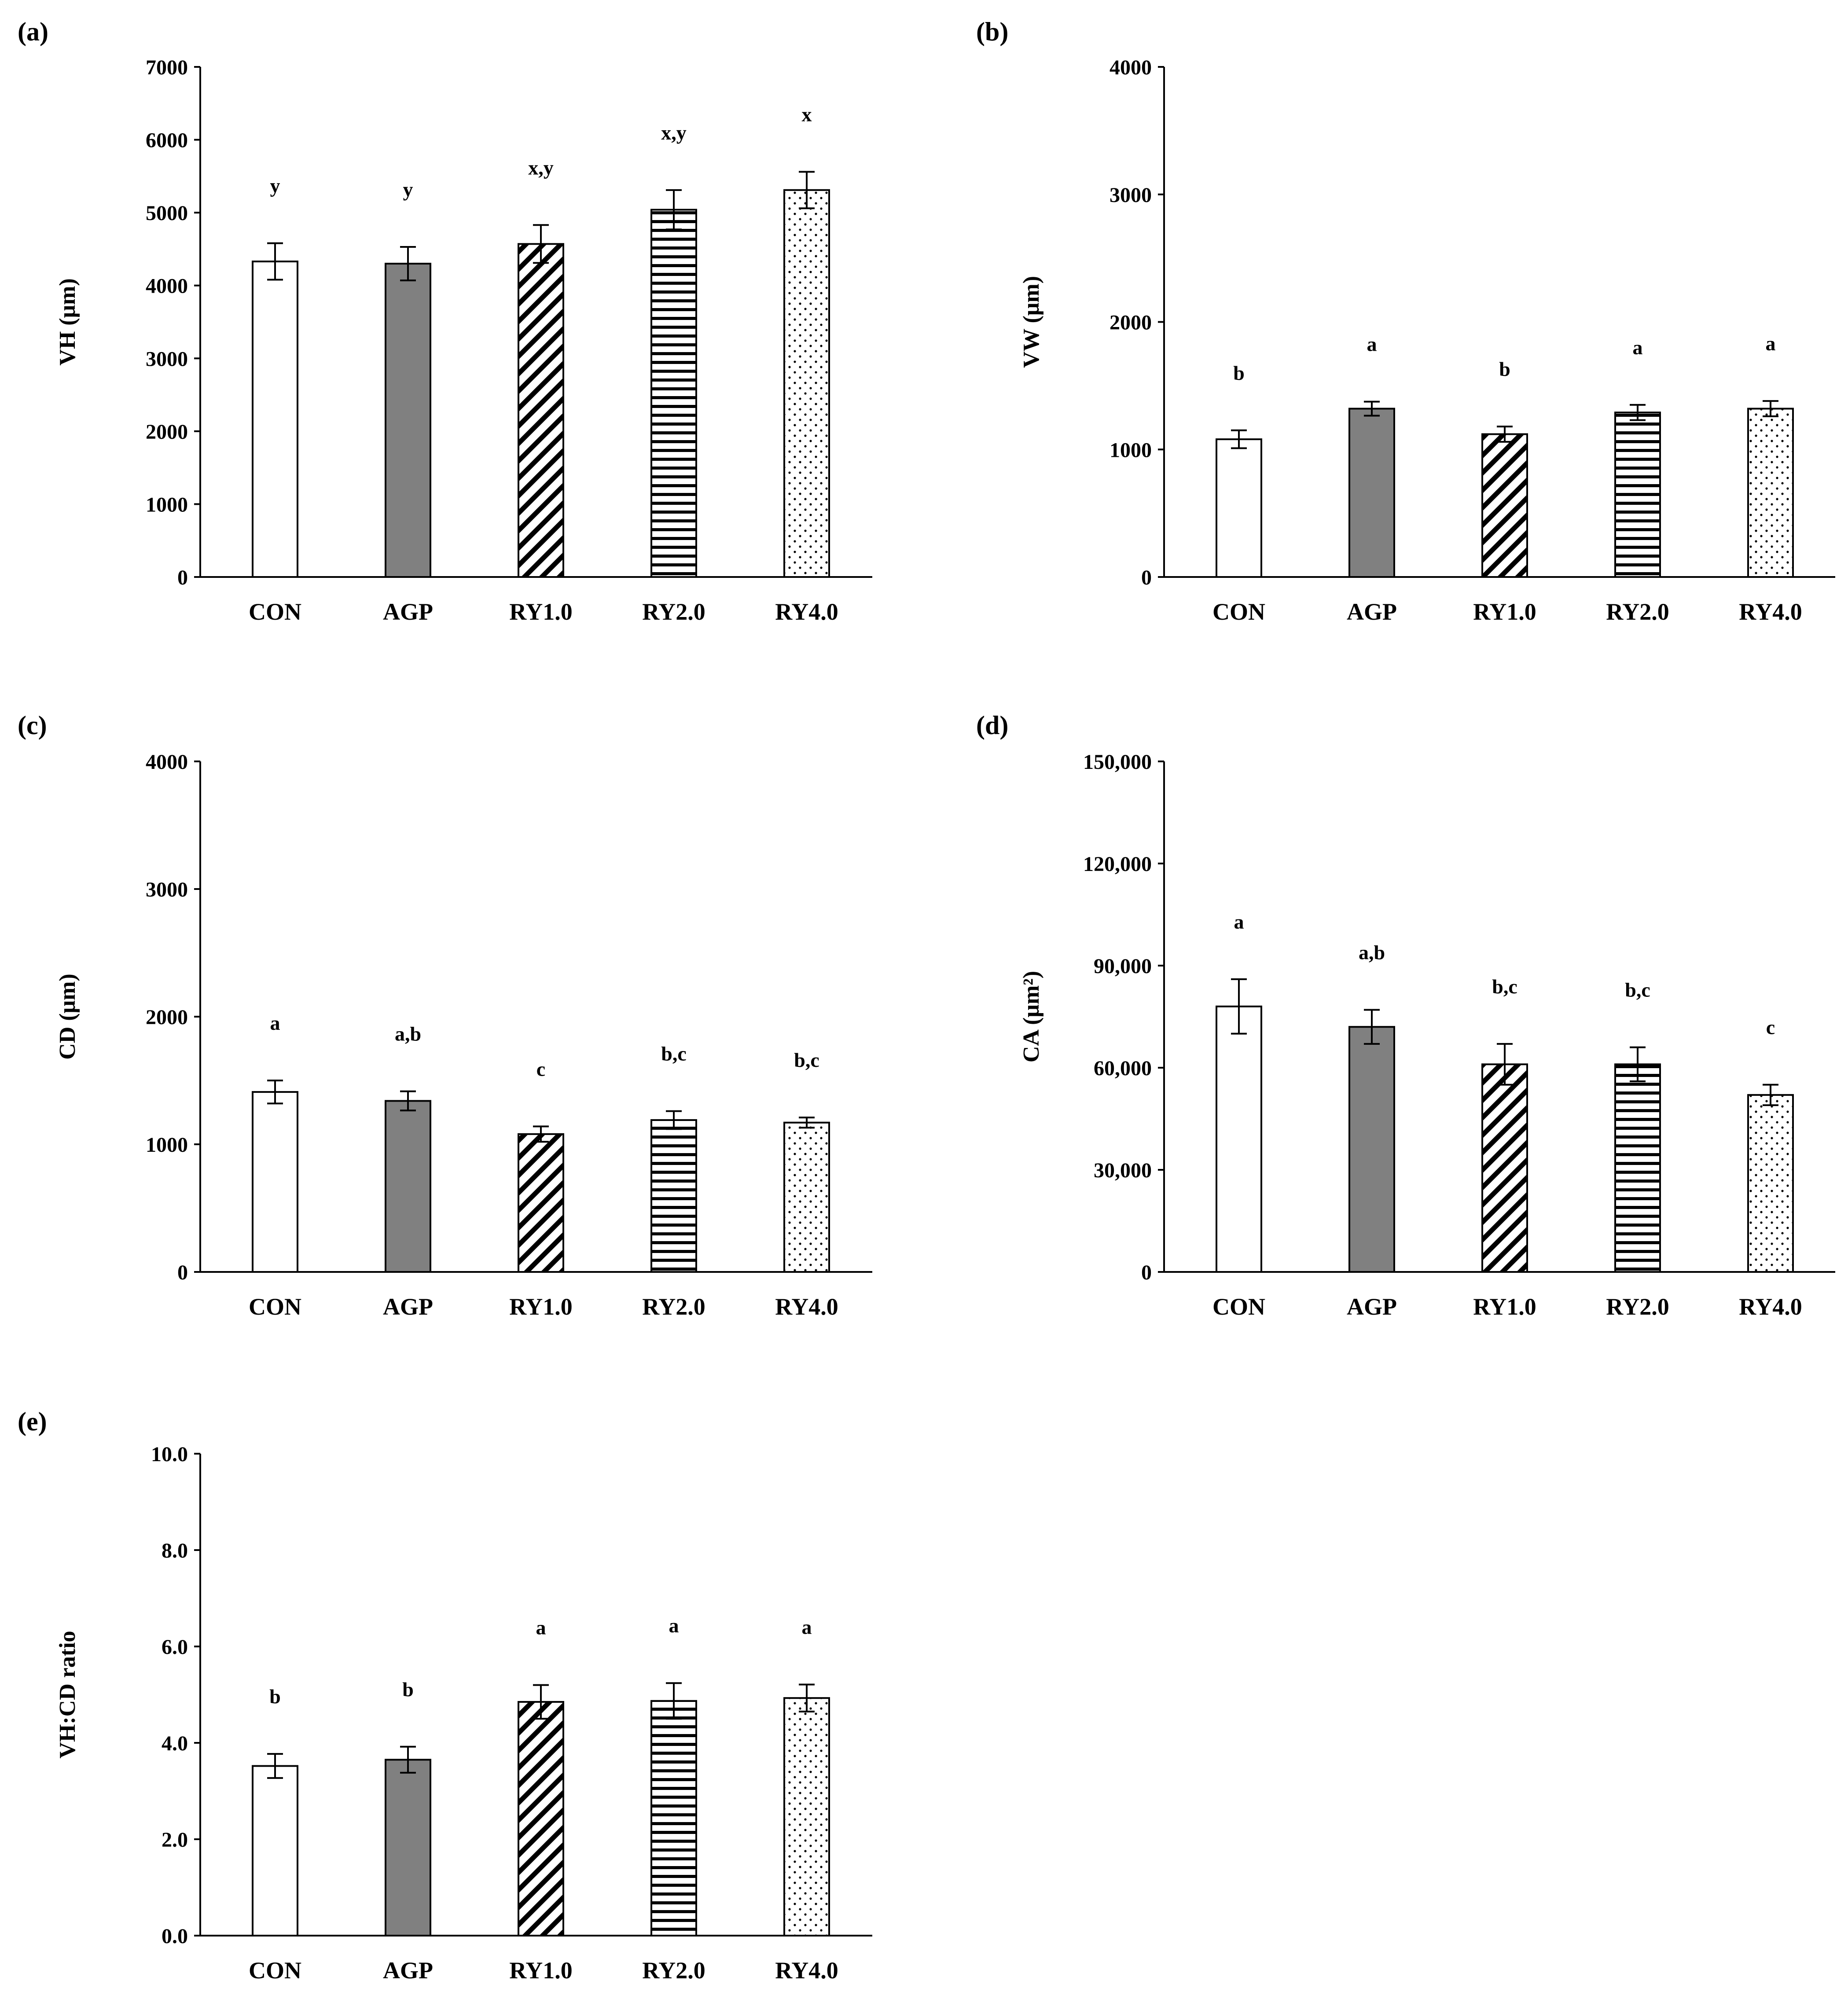  I want to click on y-tick-label: 5000, so click(167, 213).